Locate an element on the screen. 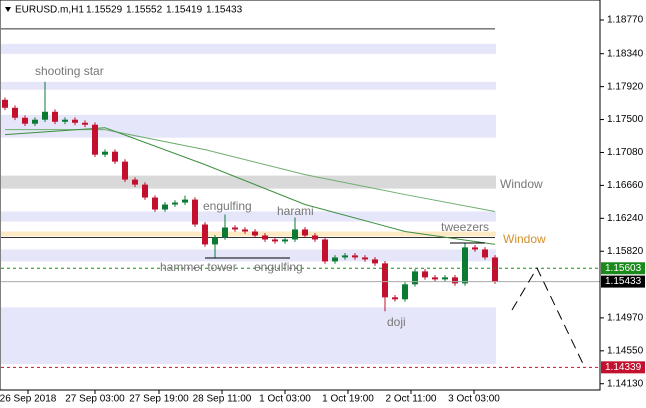 The width and height of the screenshot is (646, 408). annotation: shooting star is located at coordinates (69, 71).